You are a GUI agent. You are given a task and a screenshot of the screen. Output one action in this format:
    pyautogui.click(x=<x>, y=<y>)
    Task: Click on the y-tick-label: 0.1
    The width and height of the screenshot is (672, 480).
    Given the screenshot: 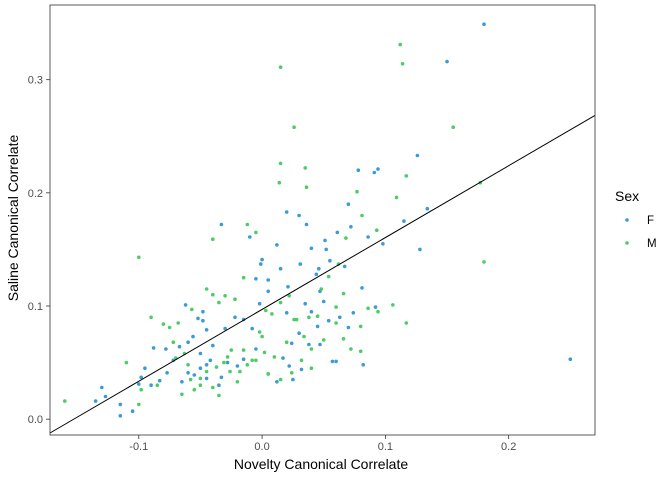 What is the action you would take?
    pyautogui.click(x=35, y=307)
    